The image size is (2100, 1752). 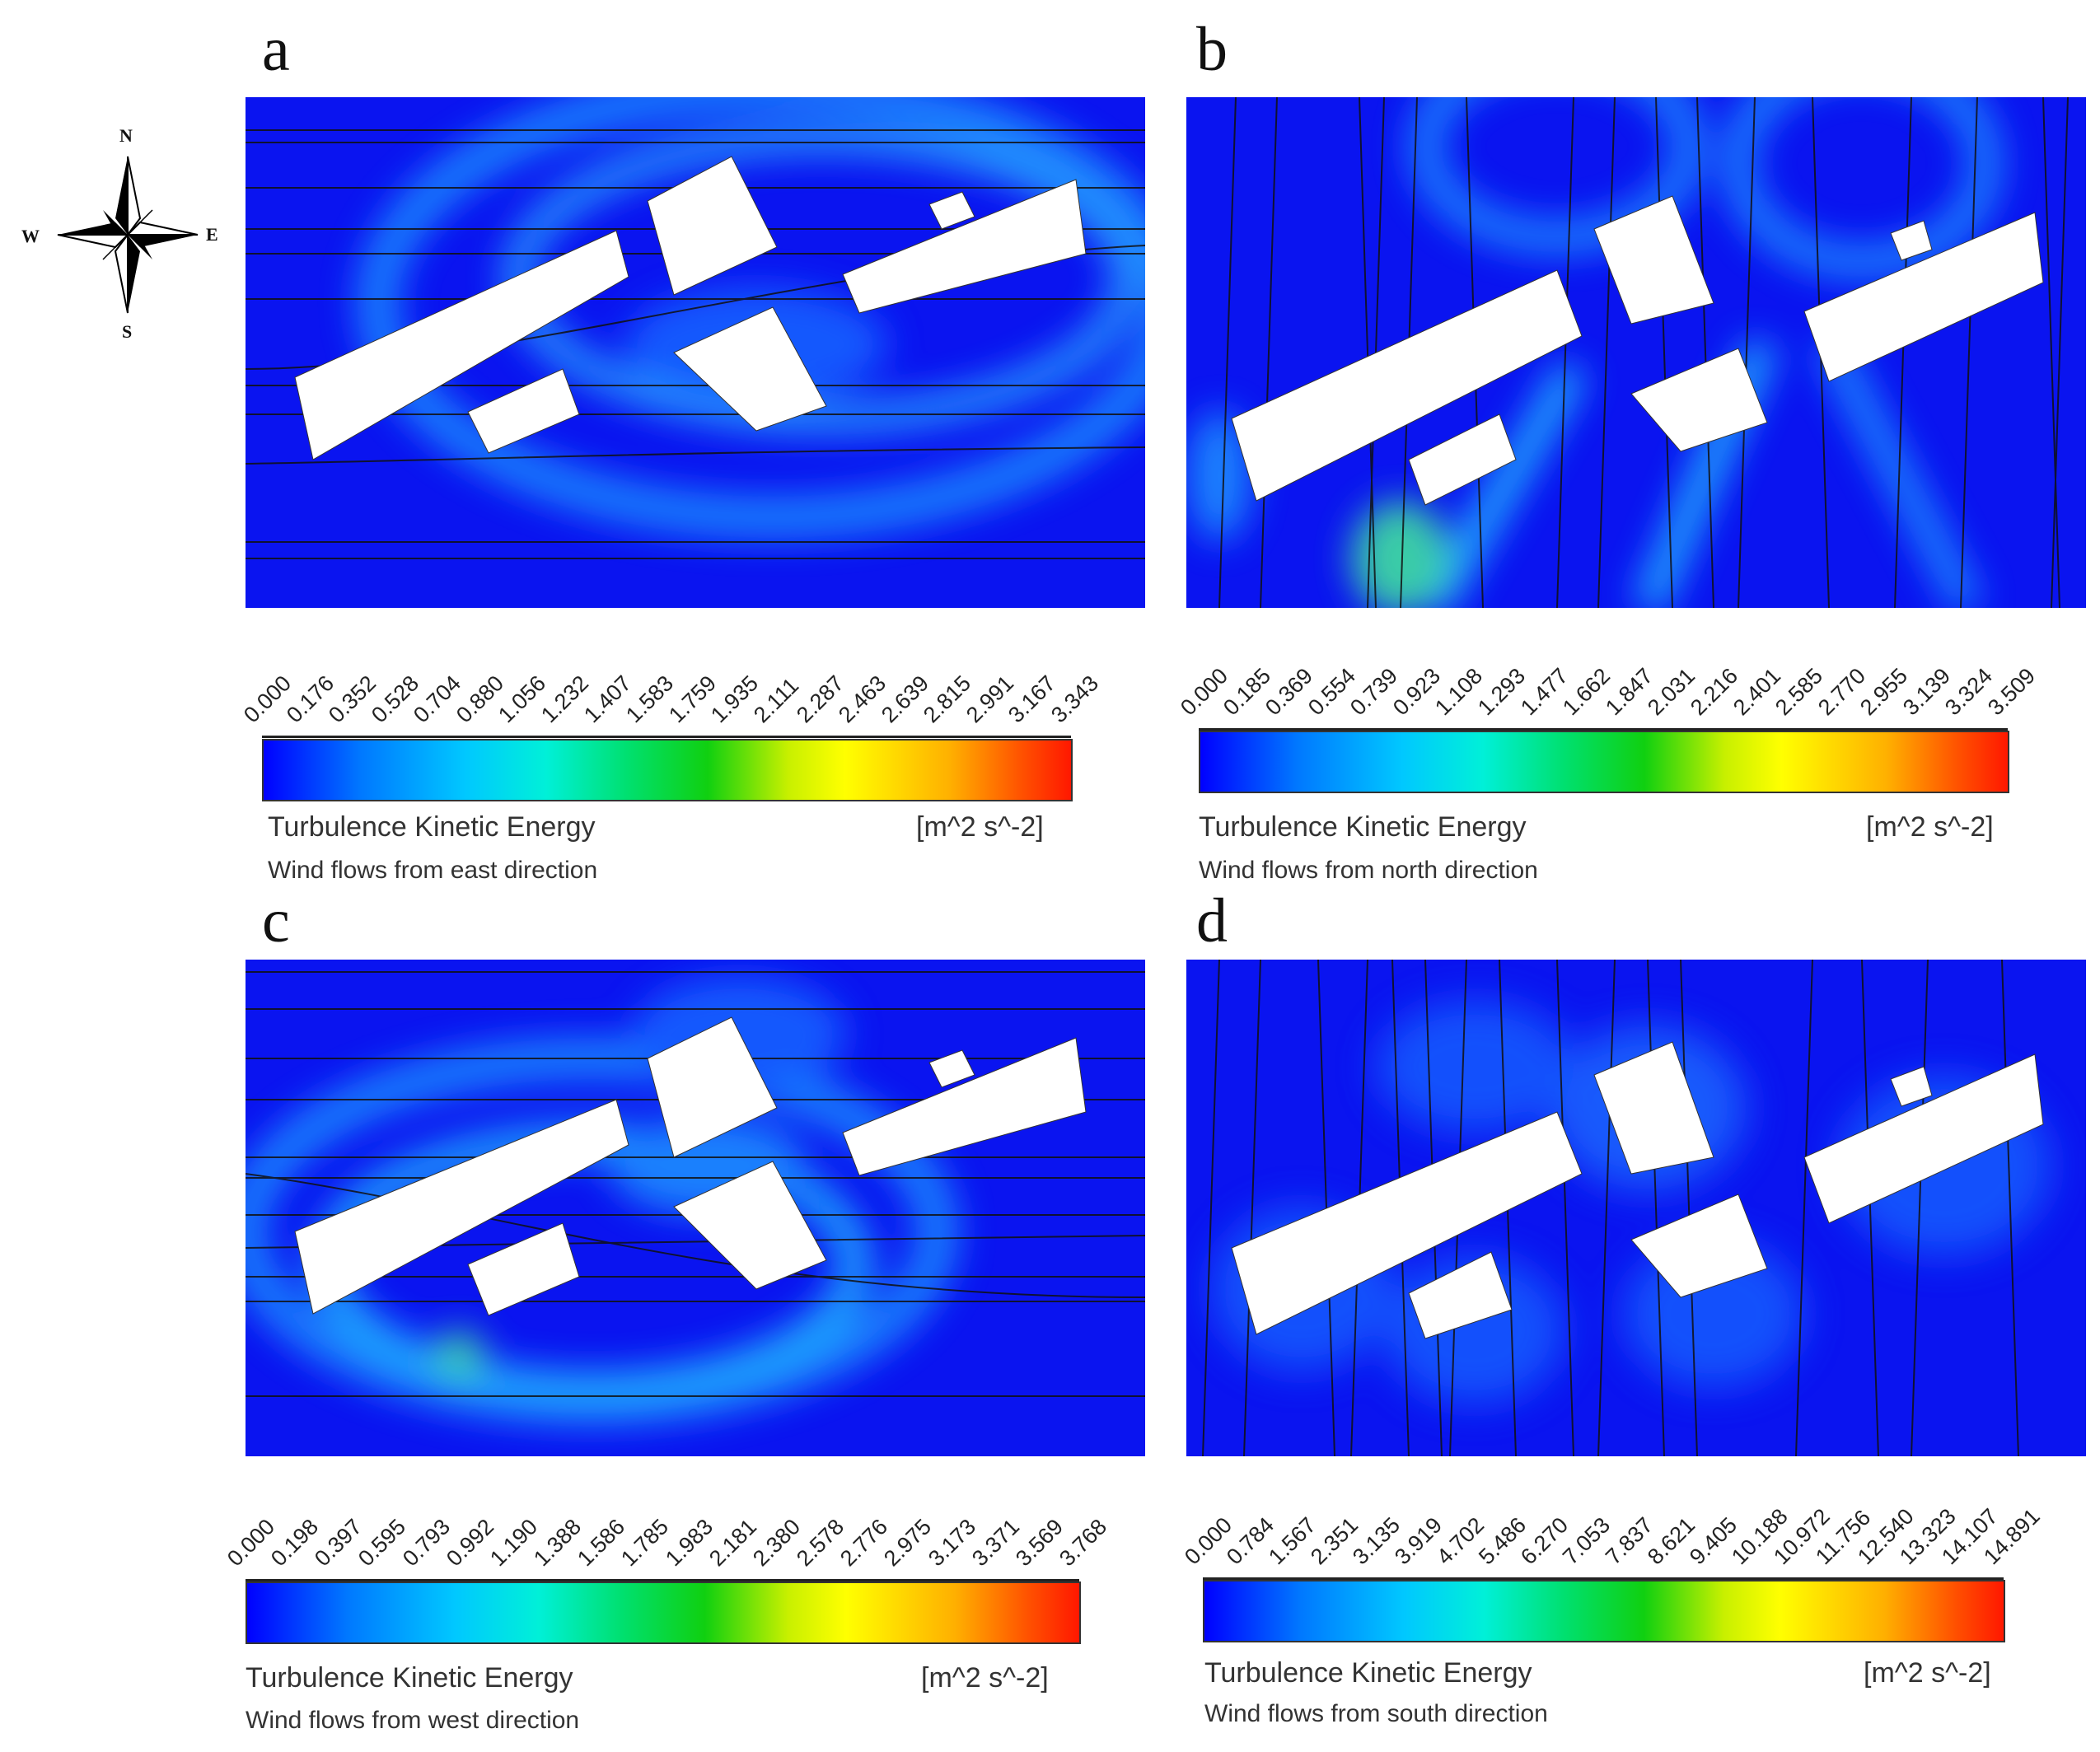 What do you see at coordinates (645, 1543) in the screenshot?
I see `colorbar-c-tick-label: 1.785` at bounding box center [645, 1543].